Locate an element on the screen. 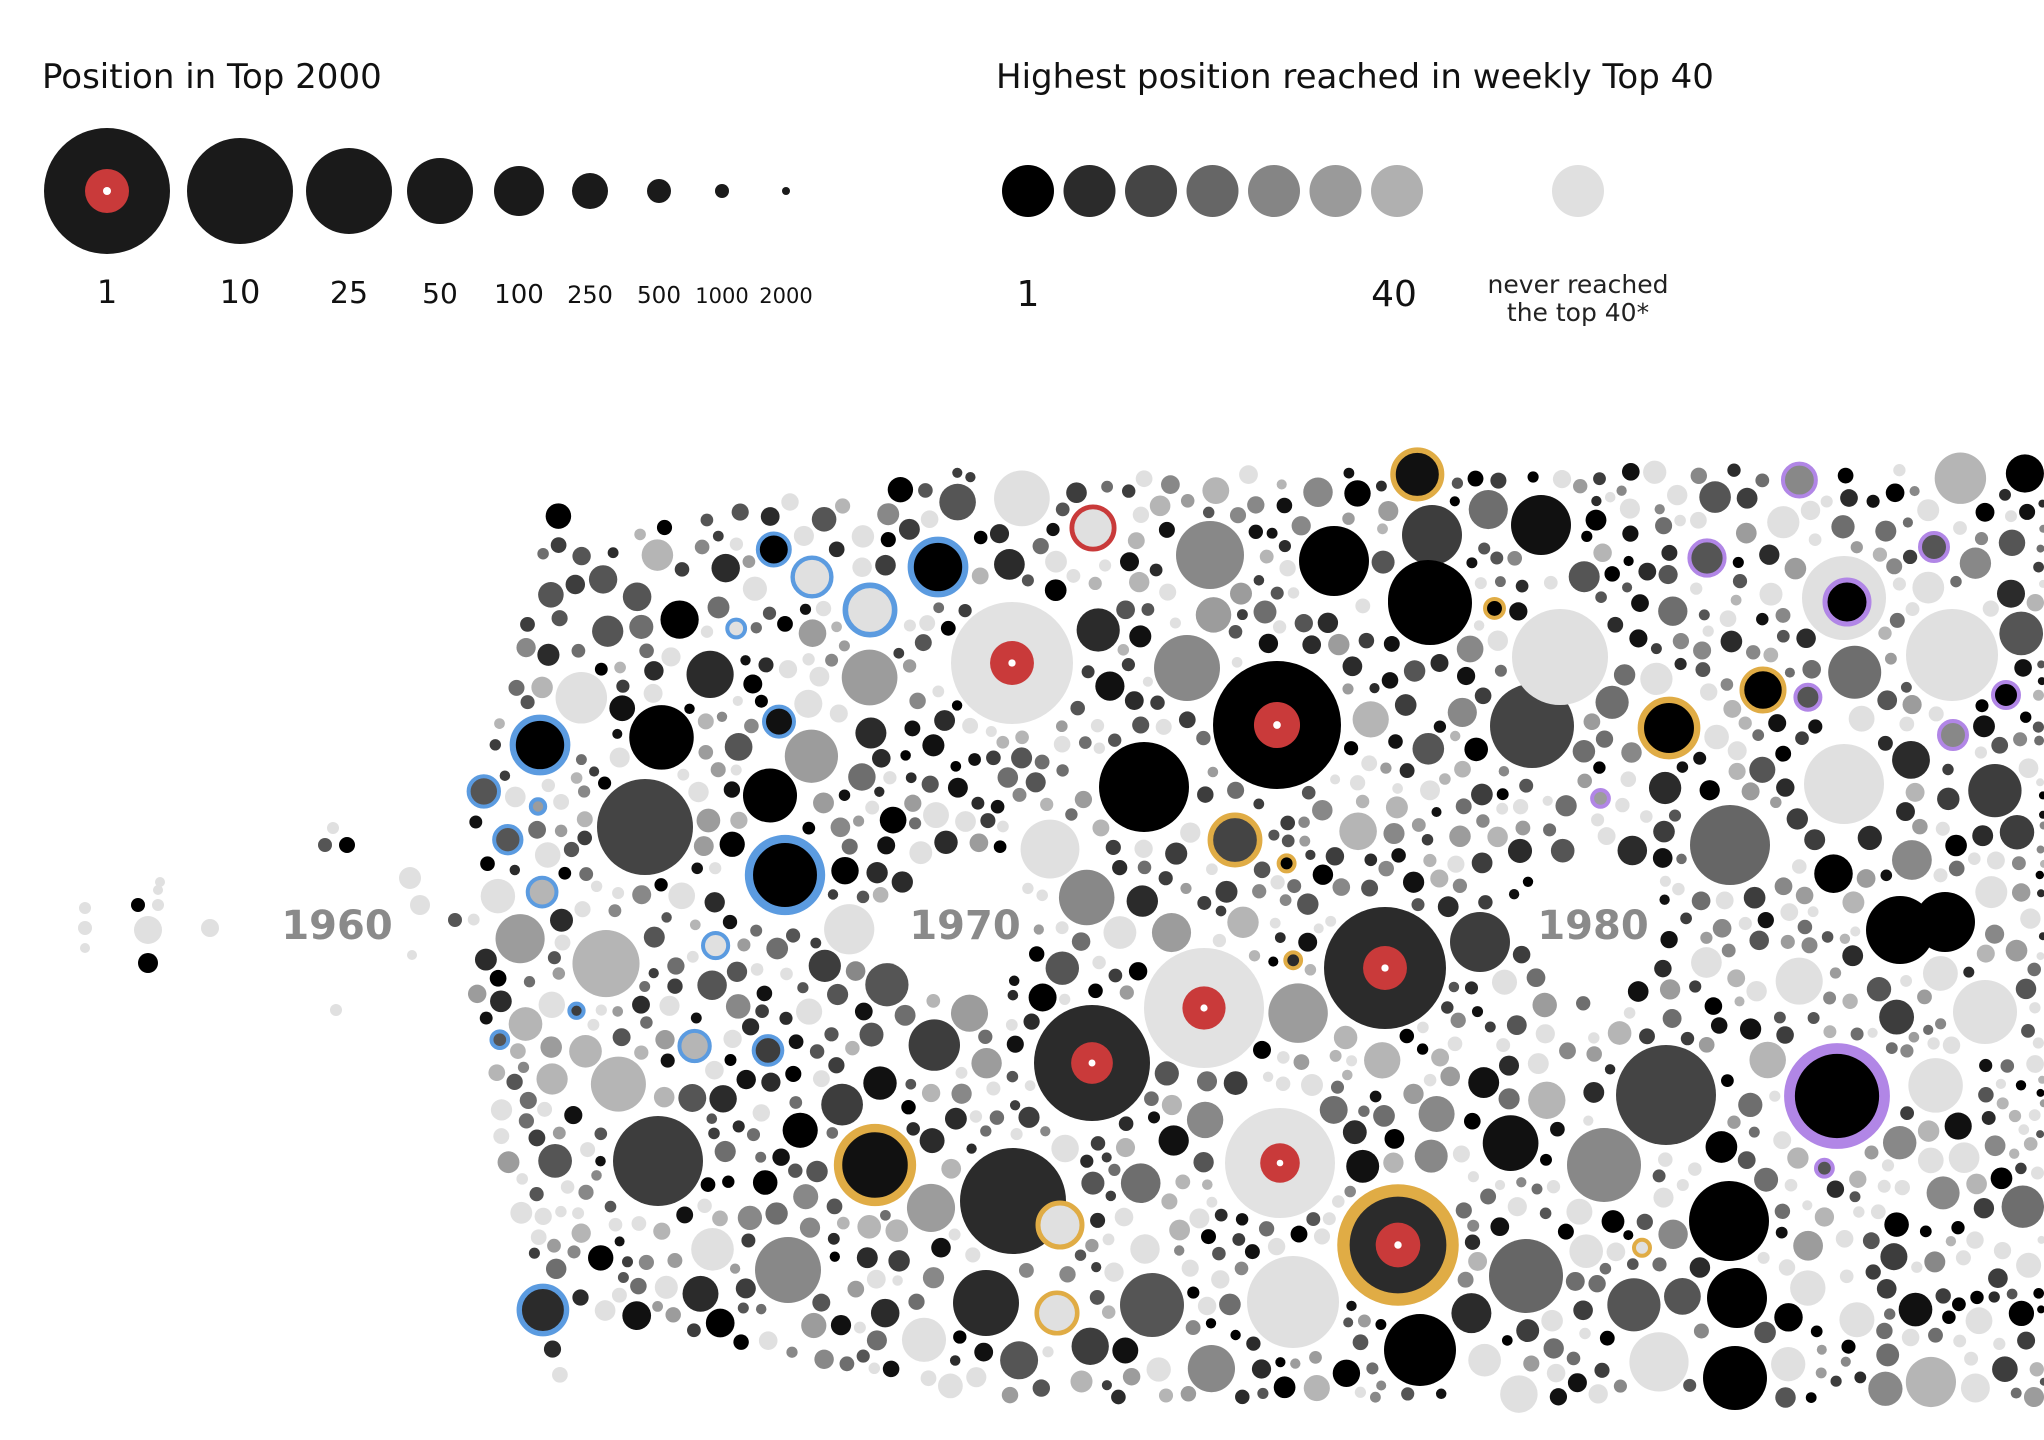 The image size is (2044, 1440). record-hole-icon is located at coordinates (1277, 725).